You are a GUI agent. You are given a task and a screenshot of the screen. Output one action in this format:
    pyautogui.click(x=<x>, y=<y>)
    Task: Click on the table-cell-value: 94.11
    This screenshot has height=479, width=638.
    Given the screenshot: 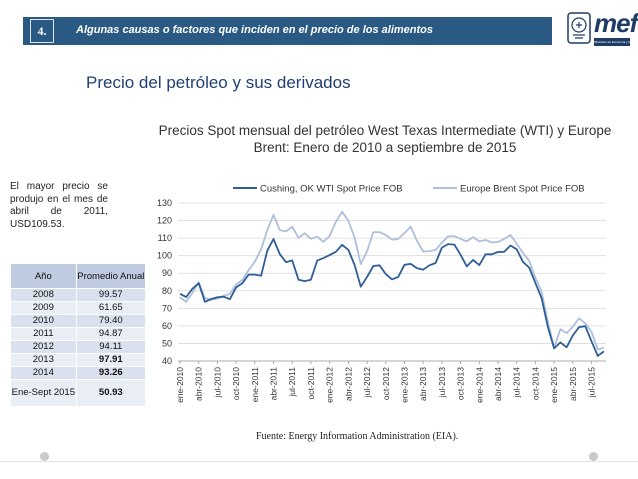 What is the action you would take?
    pyautogui.click(x=111, y=347)
    